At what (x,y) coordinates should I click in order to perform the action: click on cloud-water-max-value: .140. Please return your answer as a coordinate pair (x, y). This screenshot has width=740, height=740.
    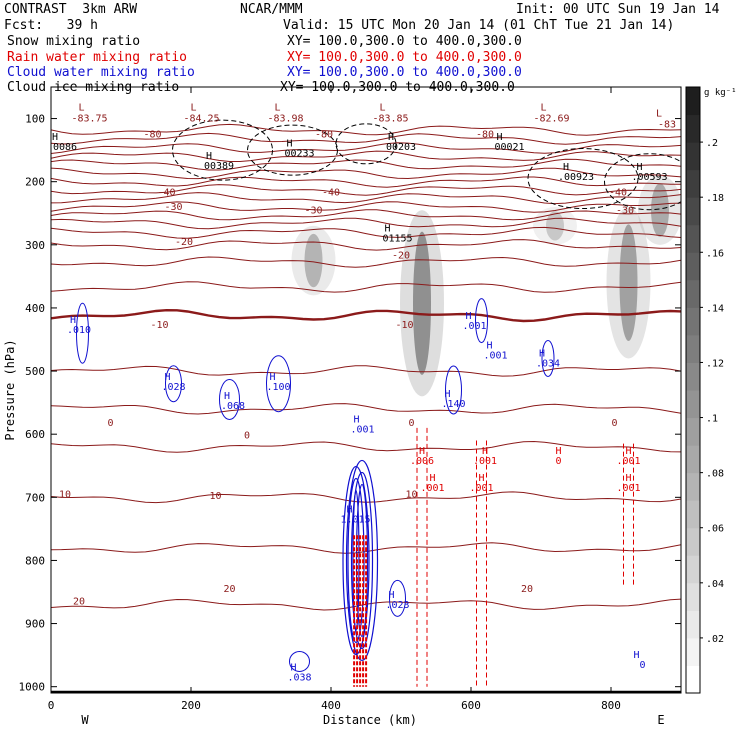
    Looking at the image, I should click on (453, 404).